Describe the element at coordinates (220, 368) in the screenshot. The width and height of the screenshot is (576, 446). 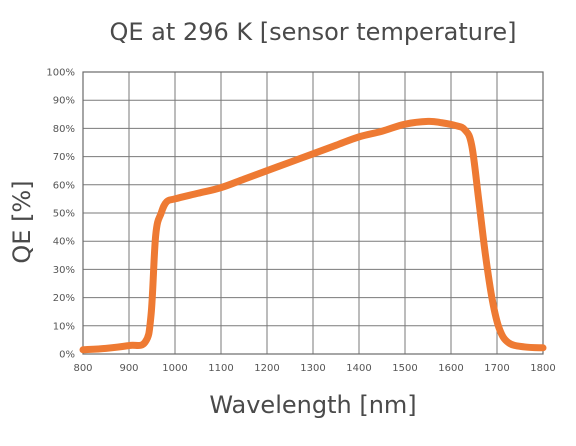
I see `x-tick-label: 1100` at that location.